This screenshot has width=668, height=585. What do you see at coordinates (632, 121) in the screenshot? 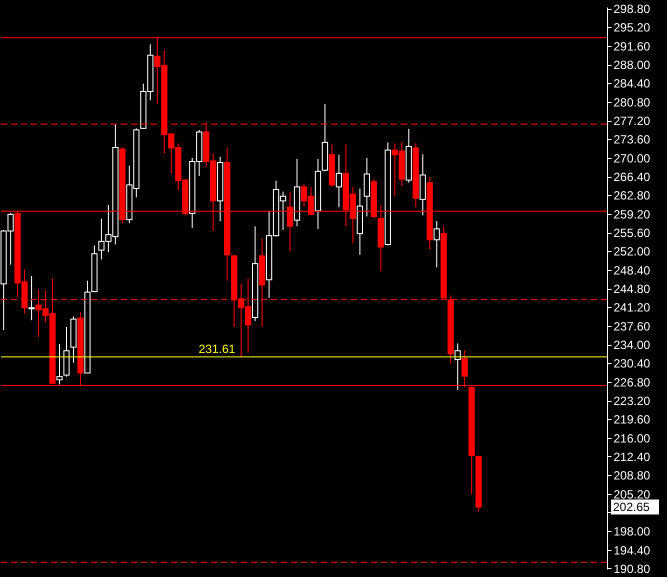
I see `y-tick-label: 277.20` at bounding box center [632, 121].